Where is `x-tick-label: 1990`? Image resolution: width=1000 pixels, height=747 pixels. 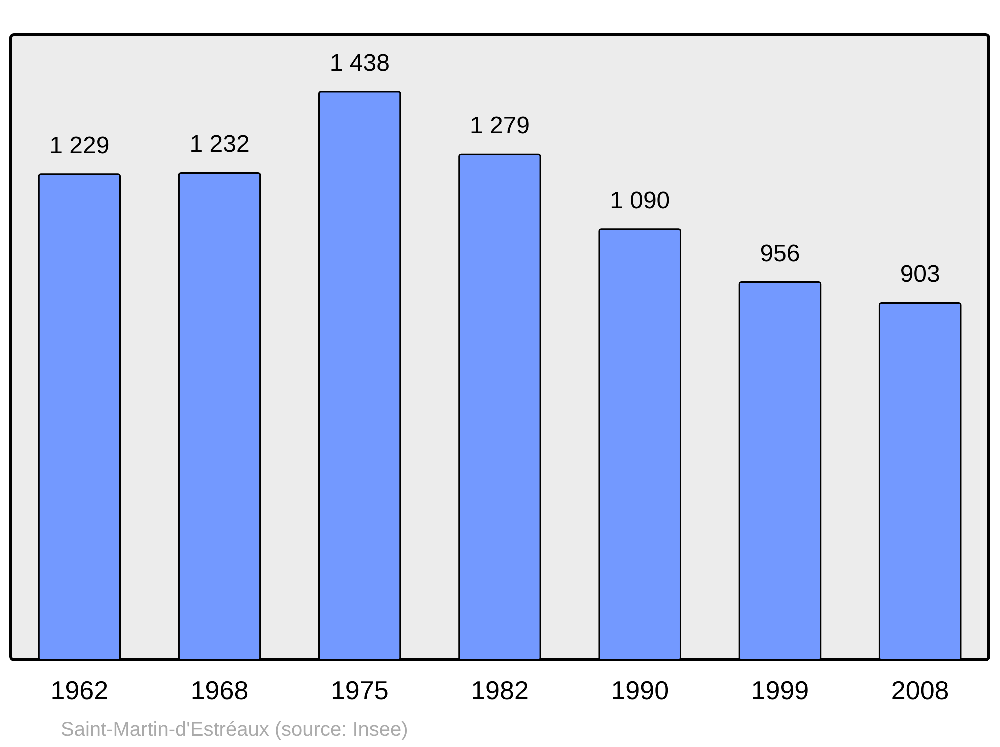 x-tick-label: 1990 is located at coordinates (640, 691).